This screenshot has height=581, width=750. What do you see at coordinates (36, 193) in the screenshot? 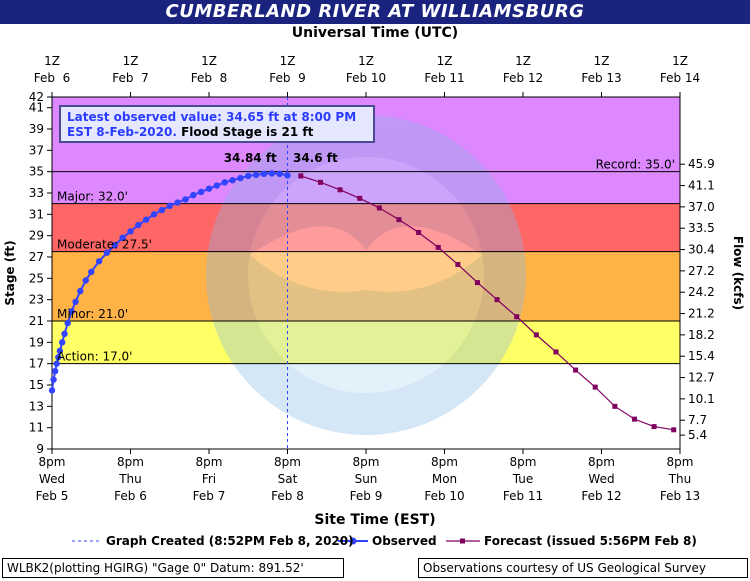
I see `y-tick-label: 33` at bounding box center [36, 193].